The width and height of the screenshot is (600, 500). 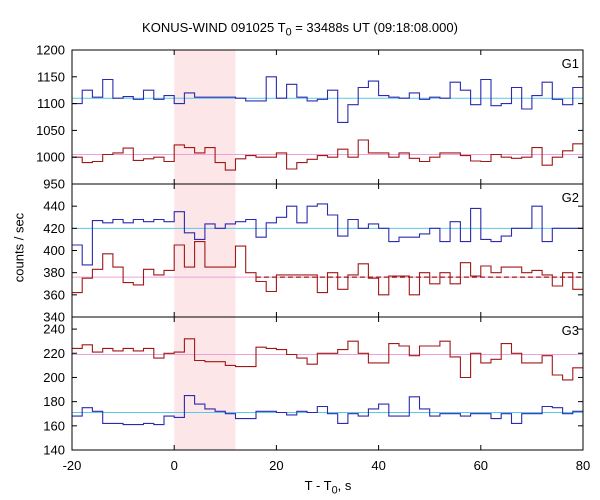 What do you see at coordinates (54, 206) in the screenshot?
I see `panel-2-ytick-label: 440` at bounding box center [54, 206].